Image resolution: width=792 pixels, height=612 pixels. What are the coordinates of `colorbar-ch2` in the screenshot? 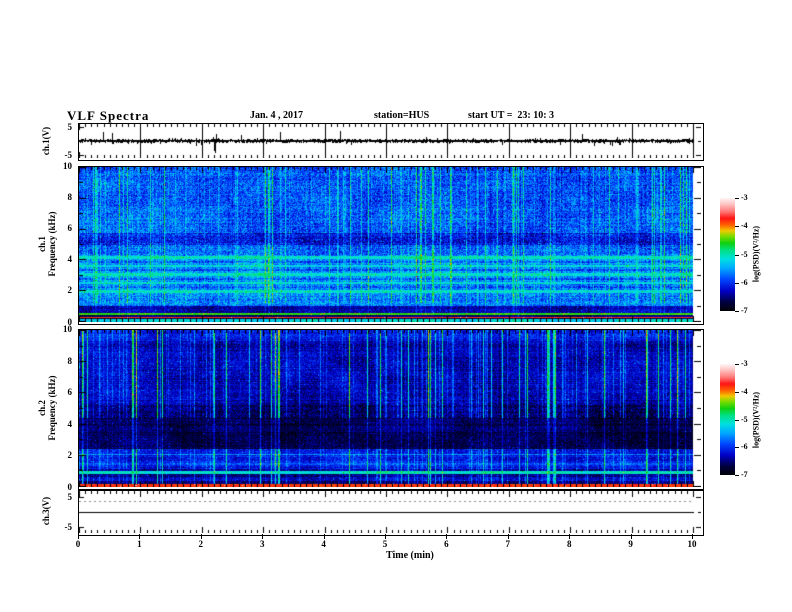 It's located at (727, 419).